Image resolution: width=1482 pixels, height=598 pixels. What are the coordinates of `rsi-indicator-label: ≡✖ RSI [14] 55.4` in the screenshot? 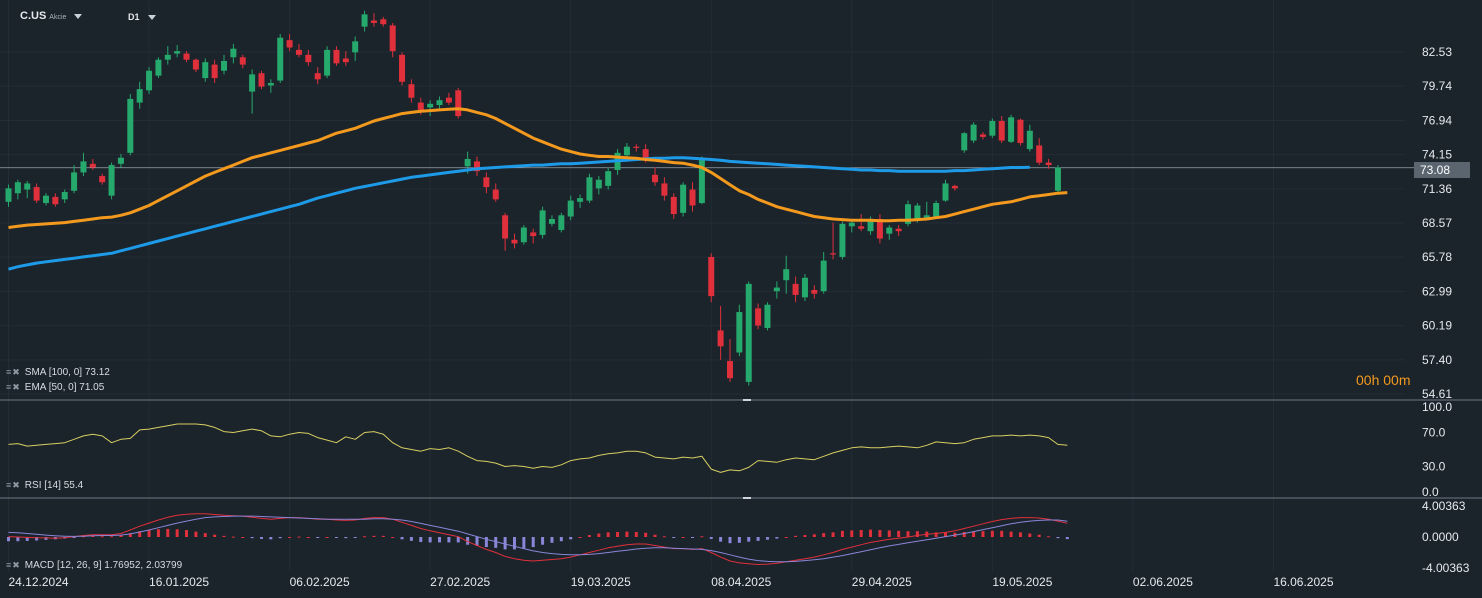 It's located at (44, 485).